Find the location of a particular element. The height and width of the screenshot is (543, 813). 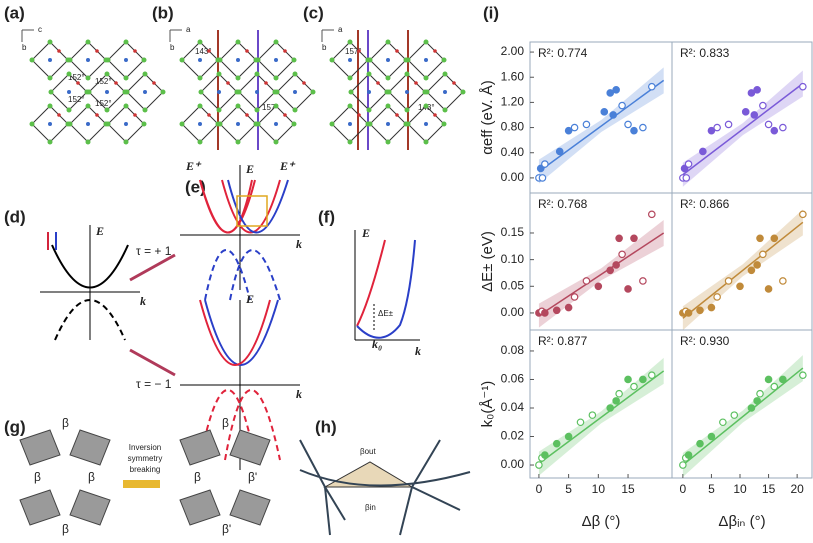

annotation: R²: 0.866 is located at coordinates (705, 204).